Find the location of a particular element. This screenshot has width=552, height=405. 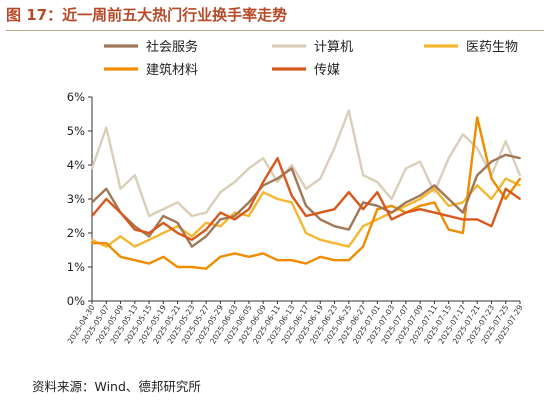

y-tick-label: 4% is located at coordinates (76, 165).